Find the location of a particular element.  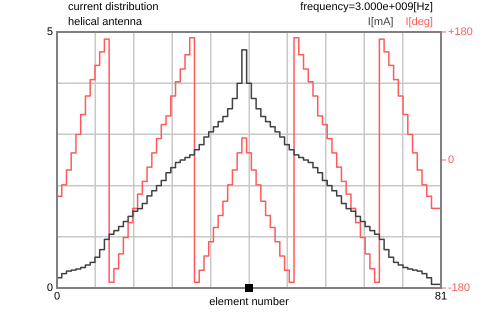

x-axis-title: element number is located at coordinates (249, 302).